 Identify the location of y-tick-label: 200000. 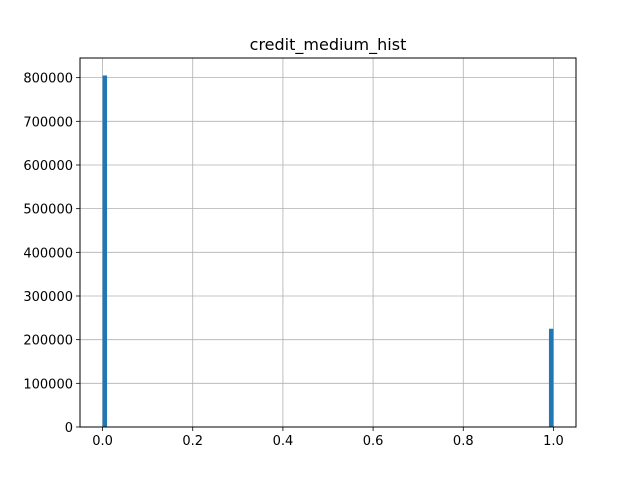
(48, 341).